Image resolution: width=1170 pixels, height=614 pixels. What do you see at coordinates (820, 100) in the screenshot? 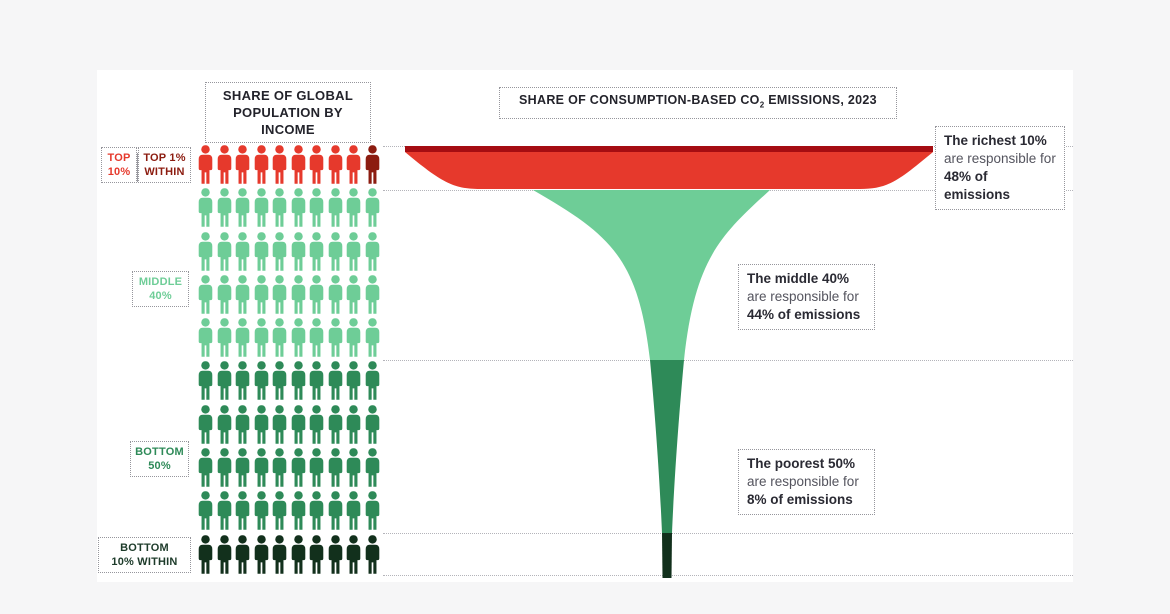
I see `emissions-header-year: EMISSIONS, 2023` at bounding box center [820, 100].